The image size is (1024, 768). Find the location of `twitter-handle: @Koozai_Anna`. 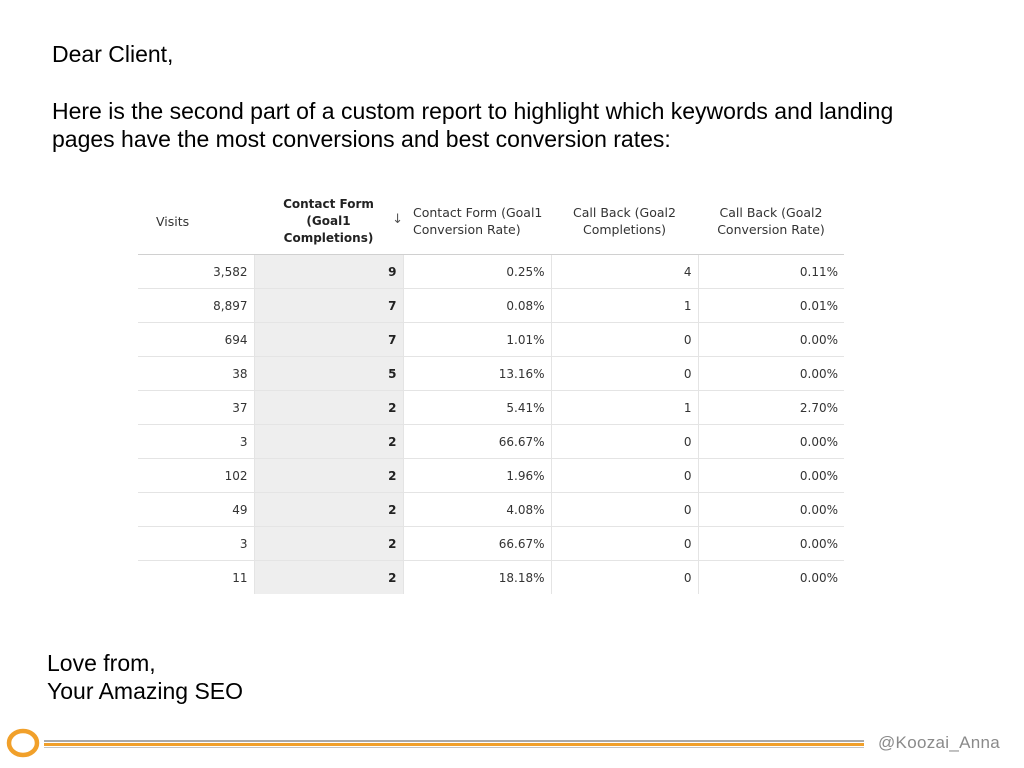

twitter-handle: @Koozai_Anna is located at coordinates (939, 742).